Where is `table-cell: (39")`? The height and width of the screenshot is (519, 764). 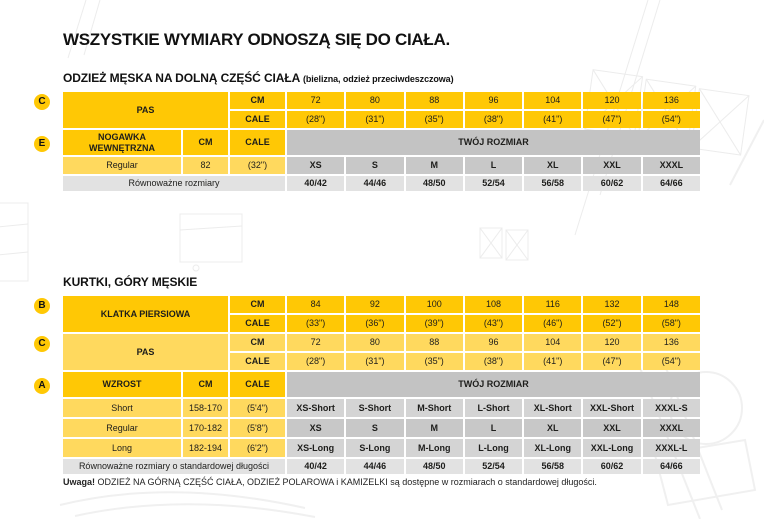
table-cell: (39") is located at coordinates (434, 323).